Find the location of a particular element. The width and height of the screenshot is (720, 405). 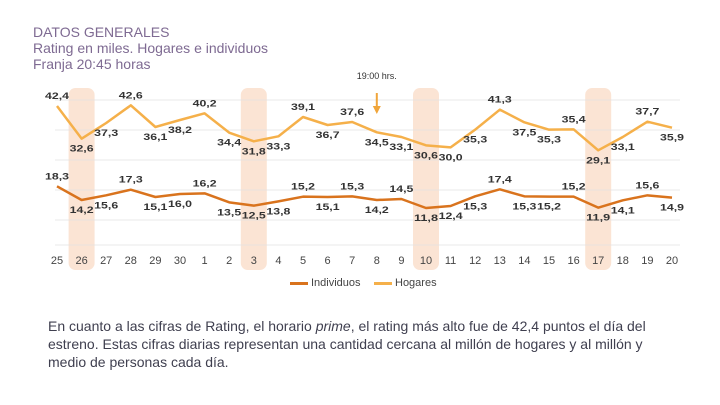

data-label-hogares-11: 36,7 is located at coordinates (328, 135).